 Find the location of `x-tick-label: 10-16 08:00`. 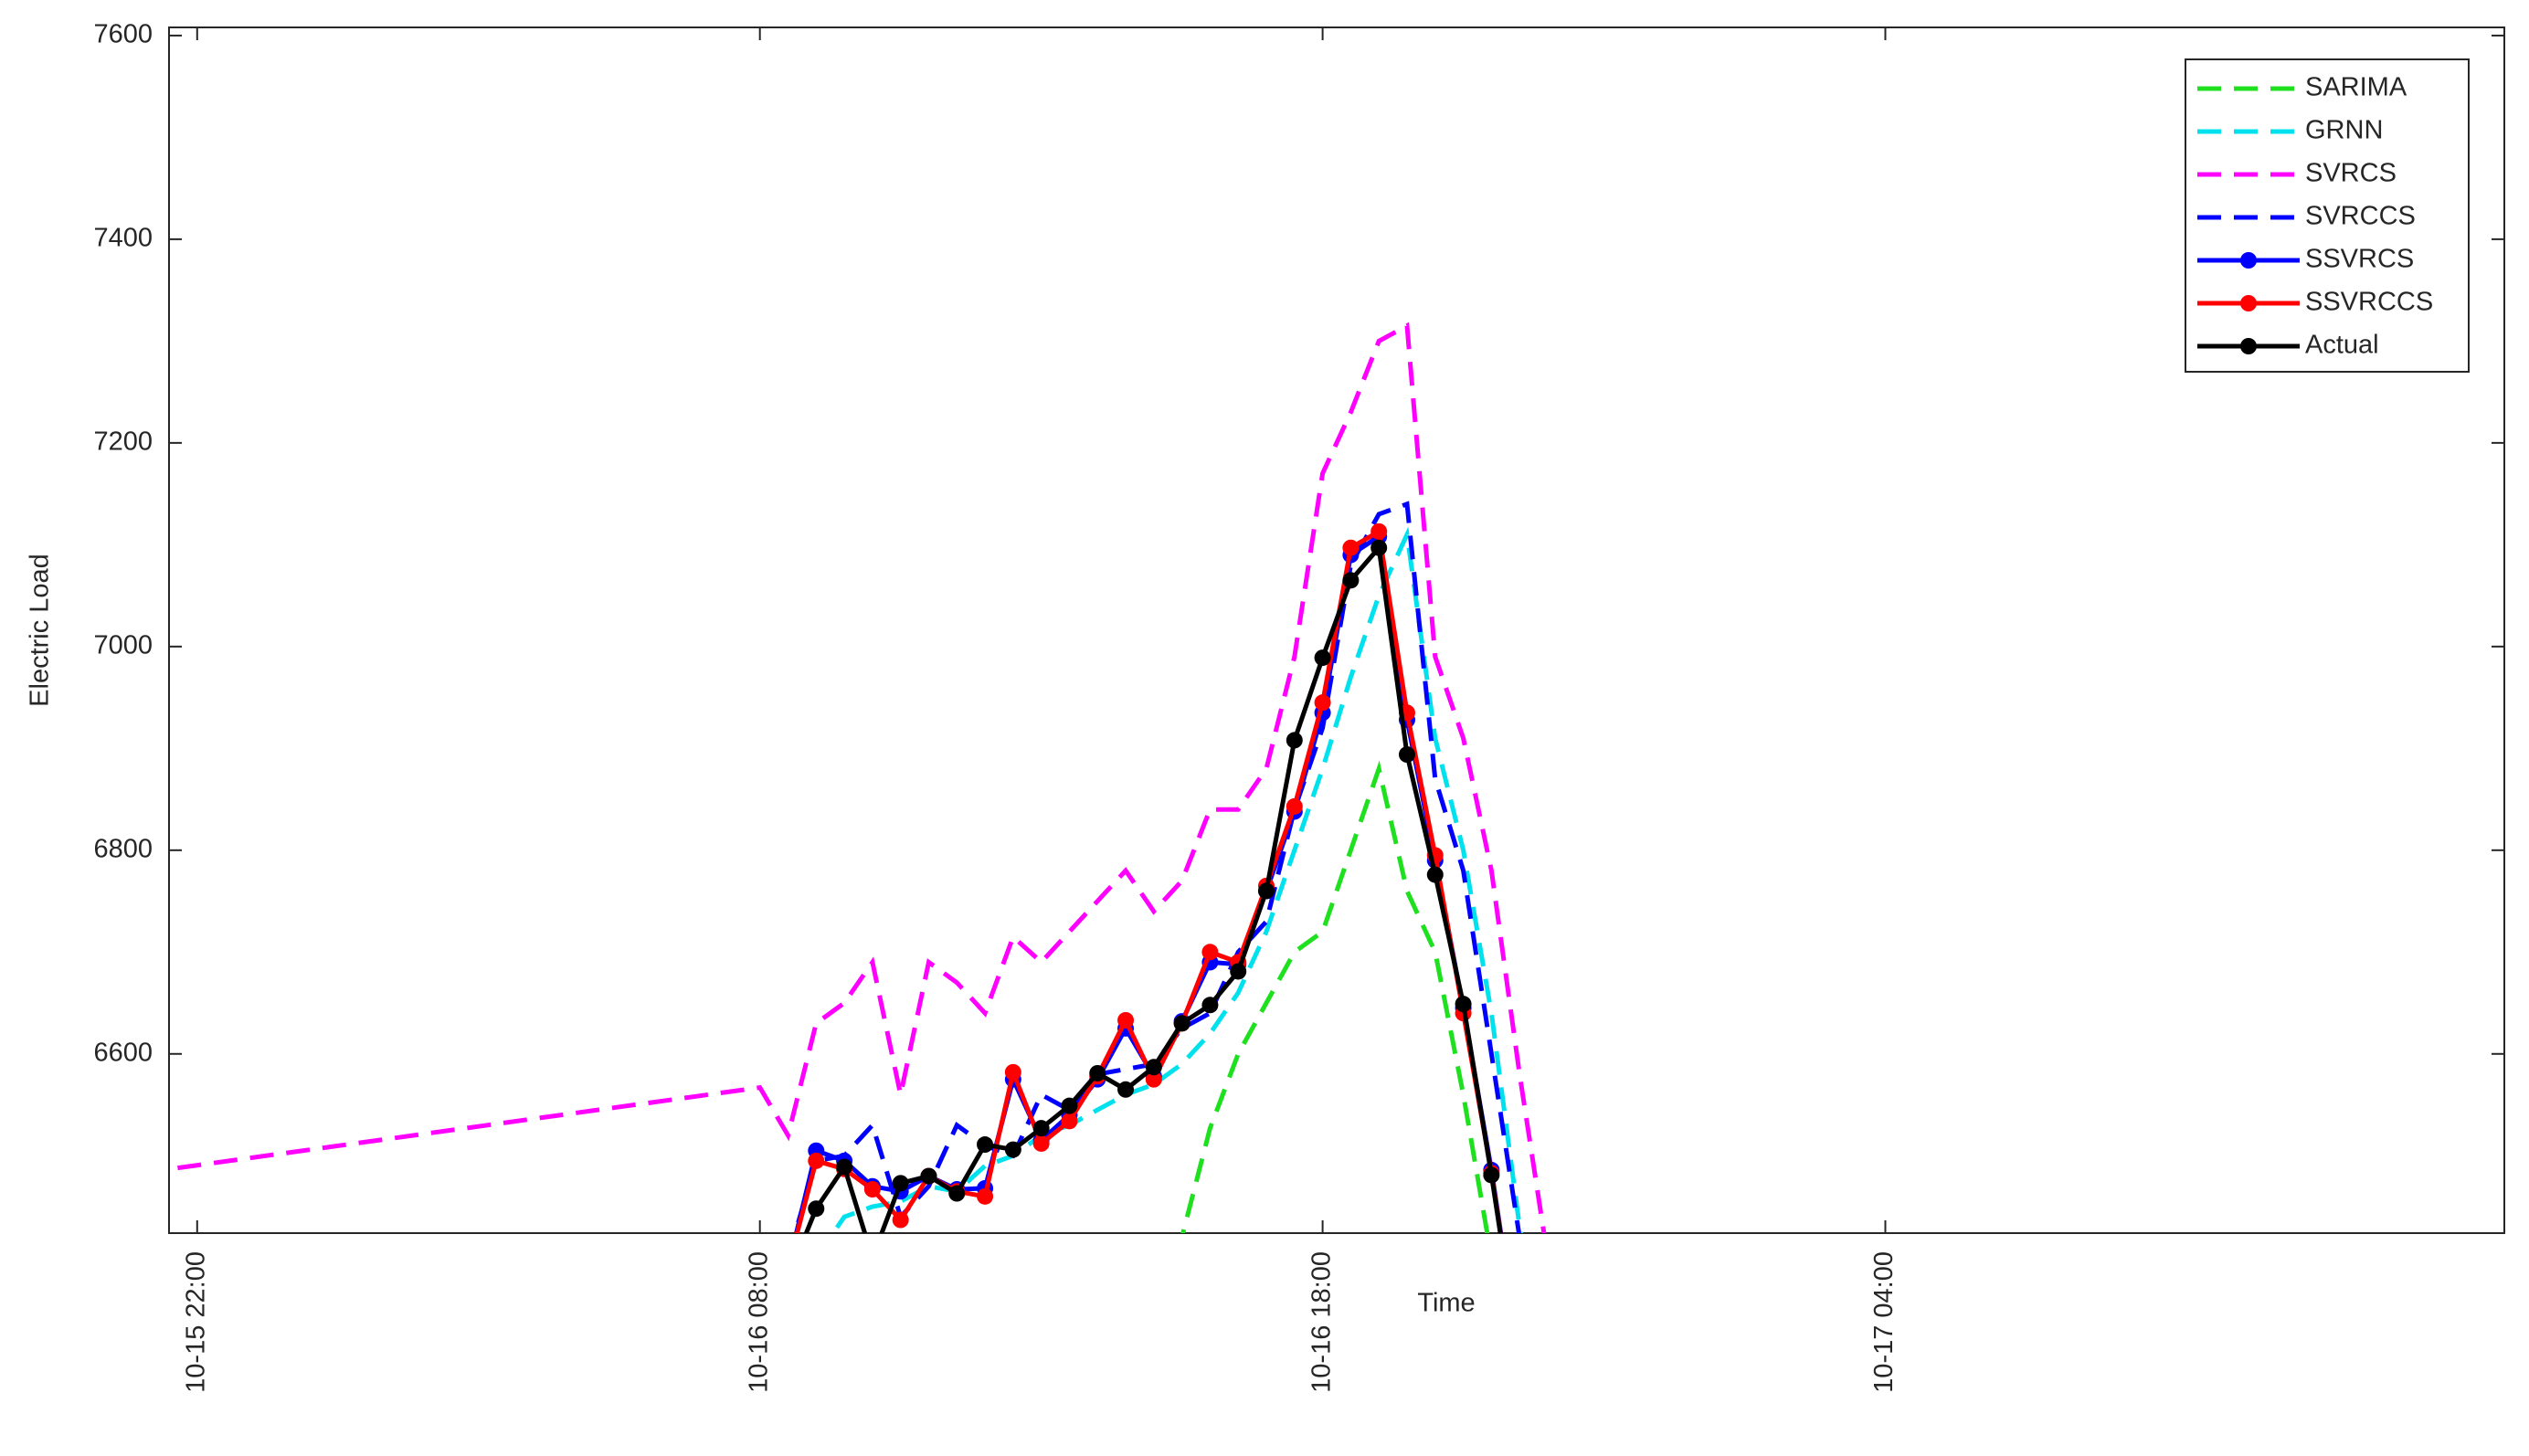

x-tick-label: 10-16 08:00 is located at coordinates (759, 1322).